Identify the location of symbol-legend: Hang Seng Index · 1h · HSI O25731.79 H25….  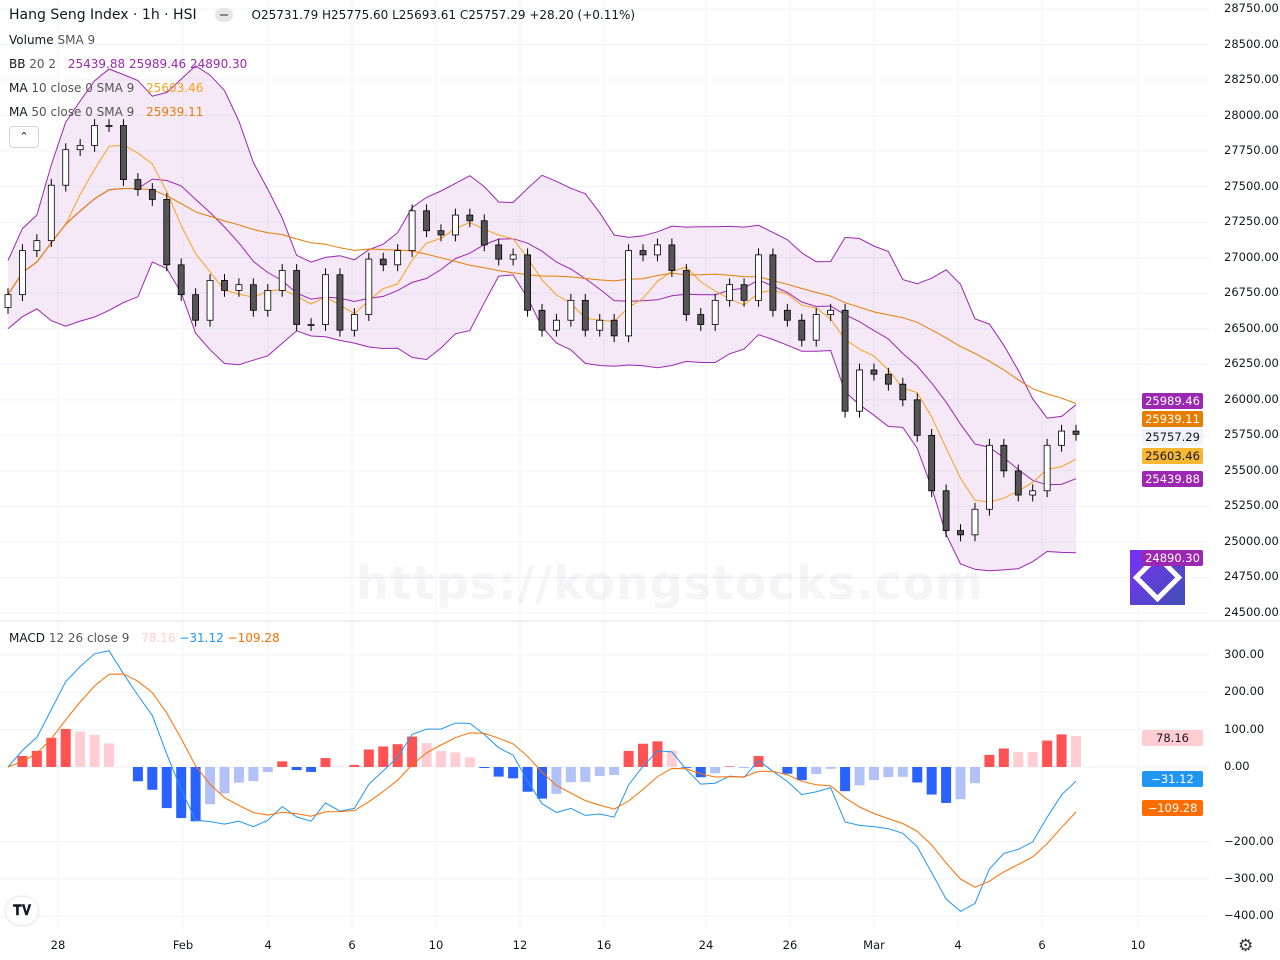
(322, 15).